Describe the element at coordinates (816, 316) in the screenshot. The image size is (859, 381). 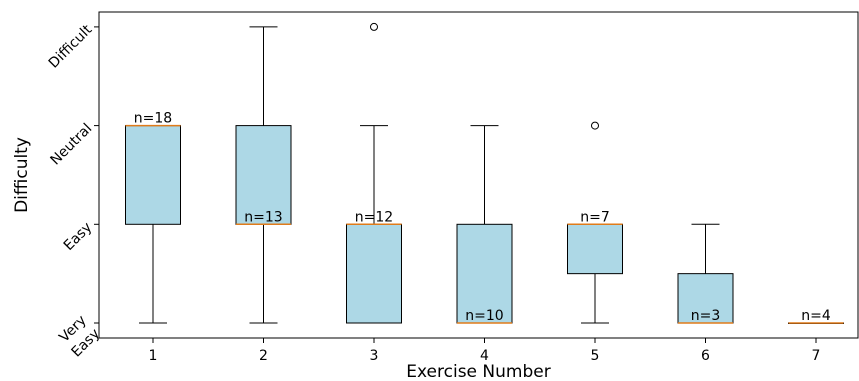
I see `n-label: n=4` at that location.